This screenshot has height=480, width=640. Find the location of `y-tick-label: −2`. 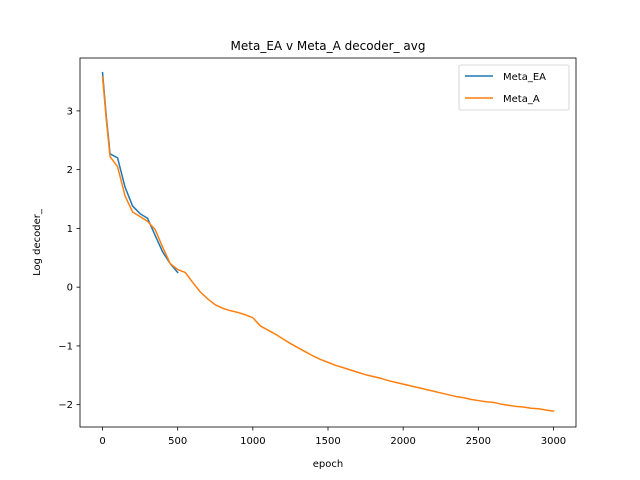

y-tick-label: −2 is located at coordinates (65, 405).